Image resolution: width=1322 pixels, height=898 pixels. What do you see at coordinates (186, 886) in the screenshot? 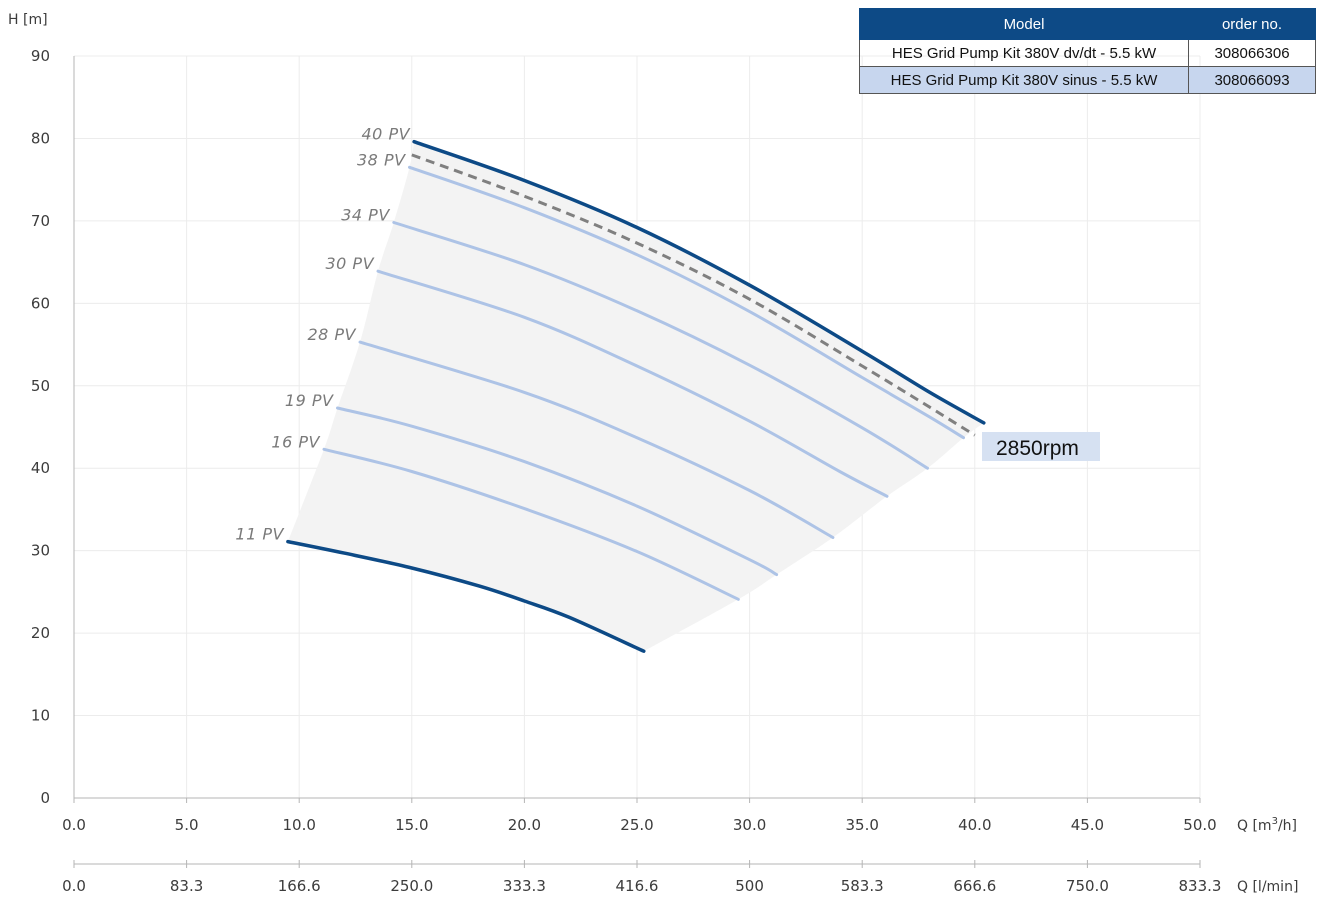
I see `x-secondary-tick-label: 83.3` at bounding box center [186, 886].